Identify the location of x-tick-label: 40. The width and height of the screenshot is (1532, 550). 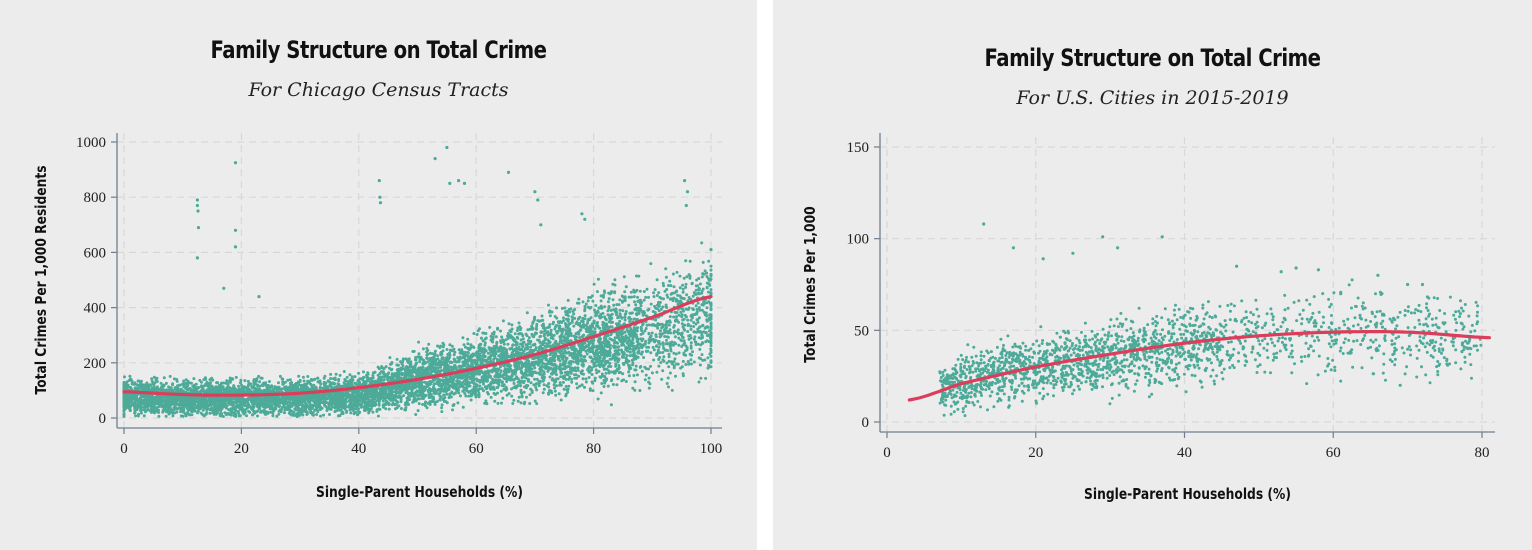
(358, 449).